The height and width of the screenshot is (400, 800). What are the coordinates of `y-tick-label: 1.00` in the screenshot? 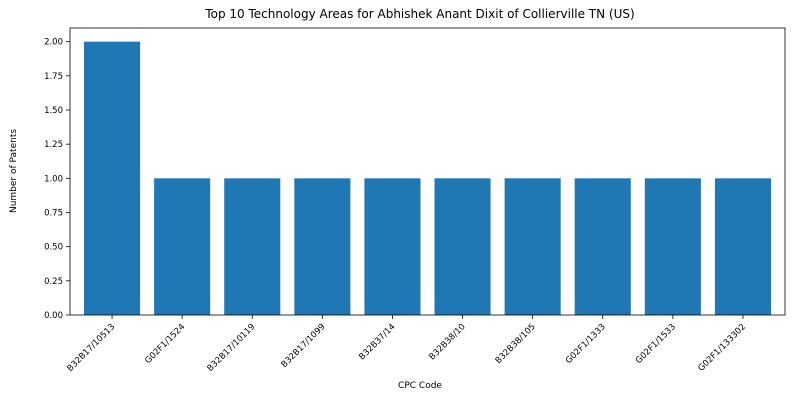 It's located at (53, 179).